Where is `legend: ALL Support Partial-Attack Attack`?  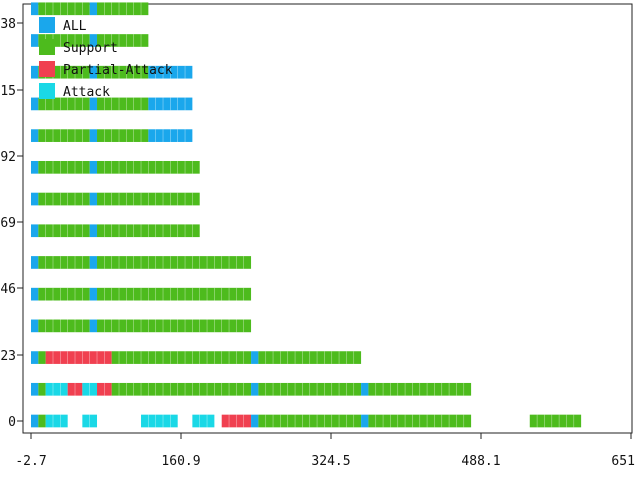
legend: ALL Support Partial-Attack Attack is located at coordinates (106, 58).